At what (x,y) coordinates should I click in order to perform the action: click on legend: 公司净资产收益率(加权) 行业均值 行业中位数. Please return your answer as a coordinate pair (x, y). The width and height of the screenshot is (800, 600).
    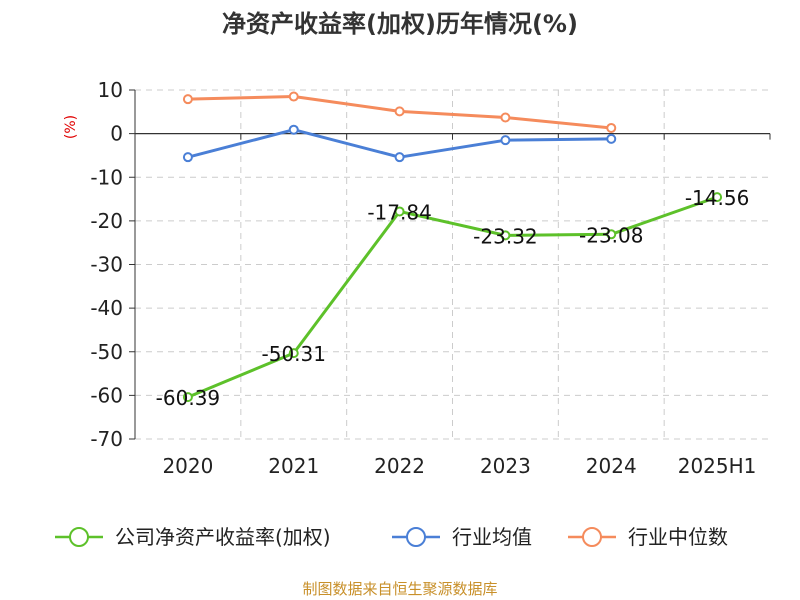
    Looking at the image, I should click on (391, 537).